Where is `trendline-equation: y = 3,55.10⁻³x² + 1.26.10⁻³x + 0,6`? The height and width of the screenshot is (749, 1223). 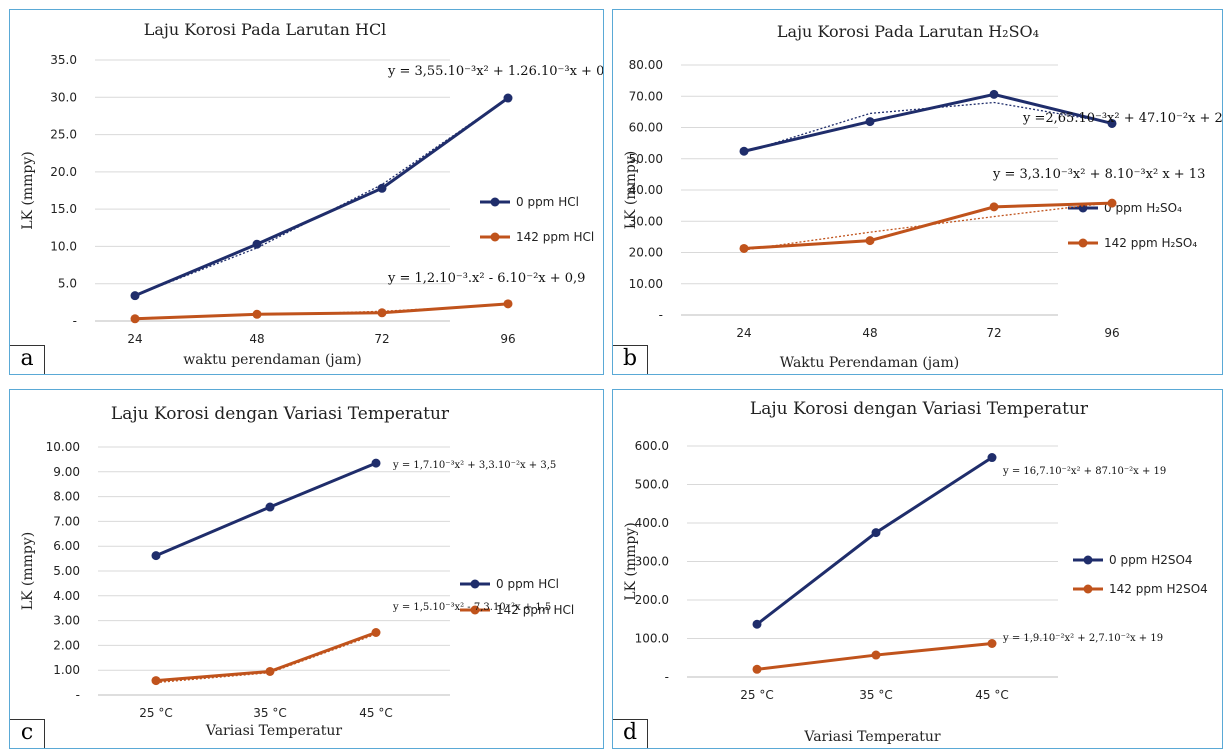
trendline-equation: y = 3,55.10⁻³x² + 1.26.10⁻³x + 0,6 is located at coordinates (495, 71).